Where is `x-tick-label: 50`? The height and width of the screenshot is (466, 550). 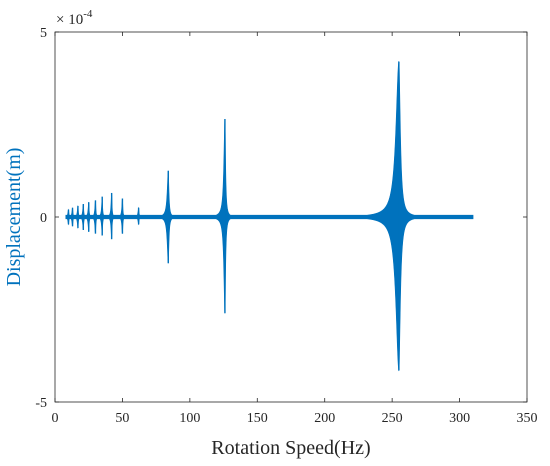
x-tick-label: 50 is located at coordinates (122, 418).